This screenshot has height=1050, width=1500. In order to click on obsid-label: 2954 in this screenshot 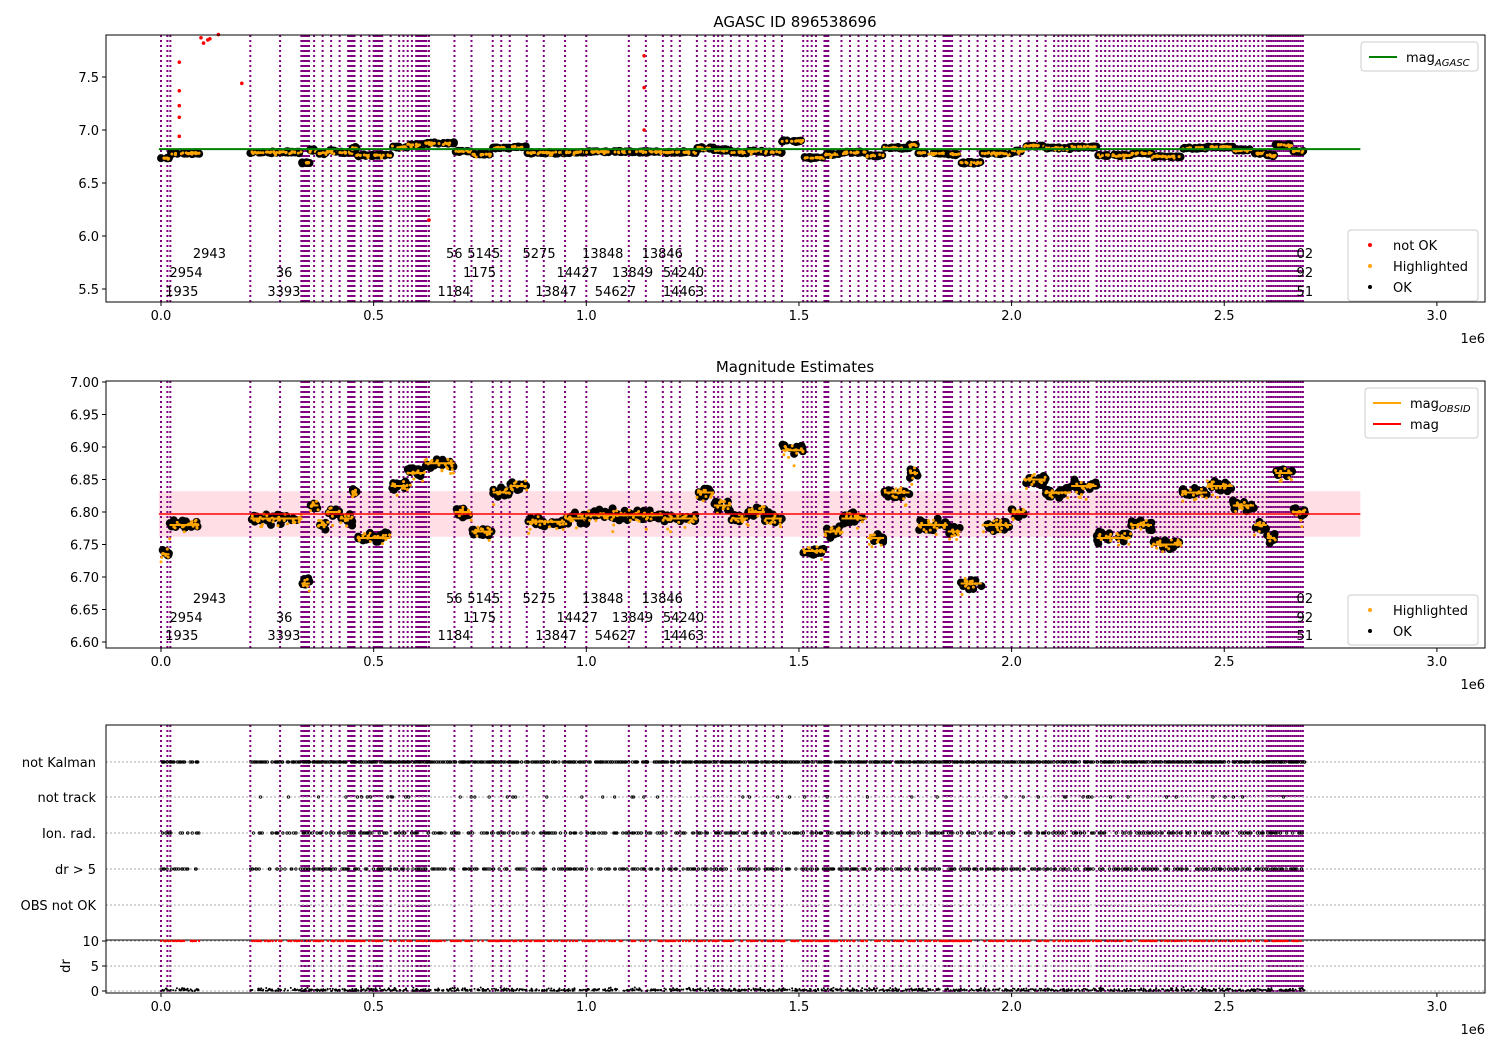, I will do `click(186, 273)`.